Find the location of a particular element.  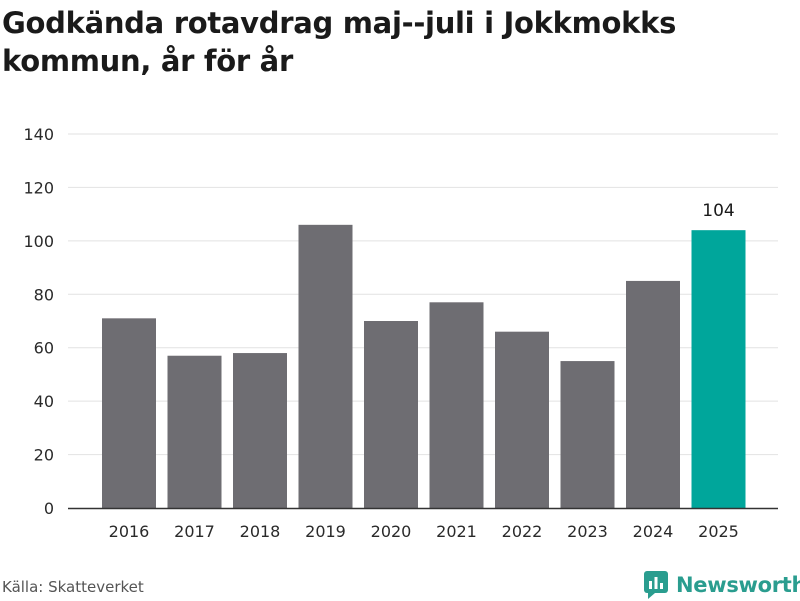

x-tick-label: 2019 is located at coordinates (325, 531).